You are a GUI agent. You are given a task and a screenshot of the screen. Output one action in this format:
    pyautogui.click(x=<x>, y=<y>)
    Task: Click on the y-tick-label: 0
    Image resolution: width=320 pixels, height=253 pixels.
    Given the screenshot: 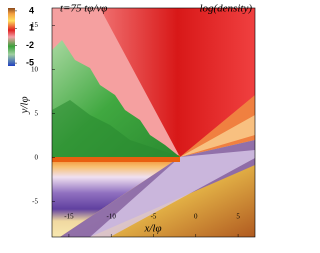 What is the action you would take?
    pyautogui.click(x=37, y=157)
    